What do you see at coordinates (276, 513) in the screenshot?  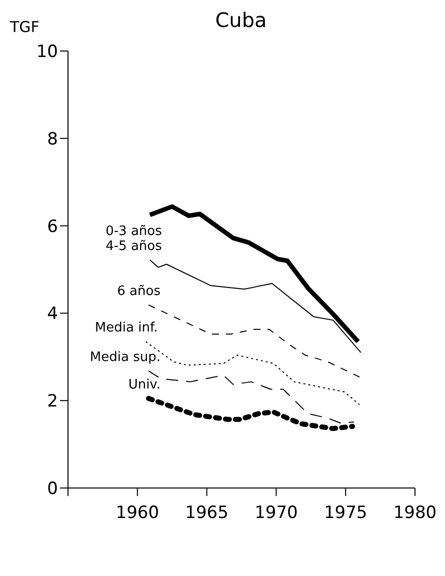 I see `x-tick-label: 1970` at bounding box center [276, 513].